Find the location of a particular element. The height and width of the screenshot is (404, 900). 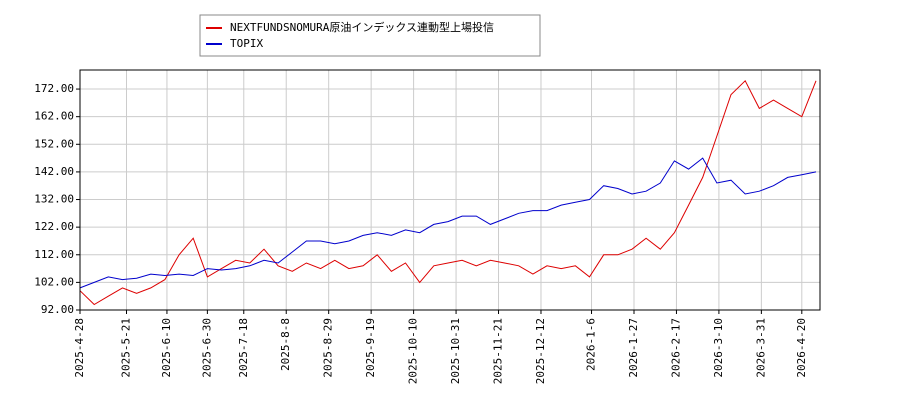

x-tick-label: 2026-4-20 is located at coordinates (801, 348).